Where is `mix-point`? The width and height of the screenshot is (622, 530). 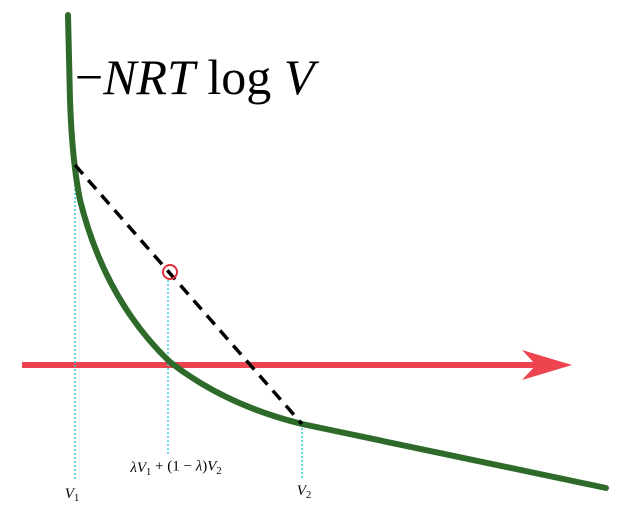 mix-point is located at coordinates (170, 272).